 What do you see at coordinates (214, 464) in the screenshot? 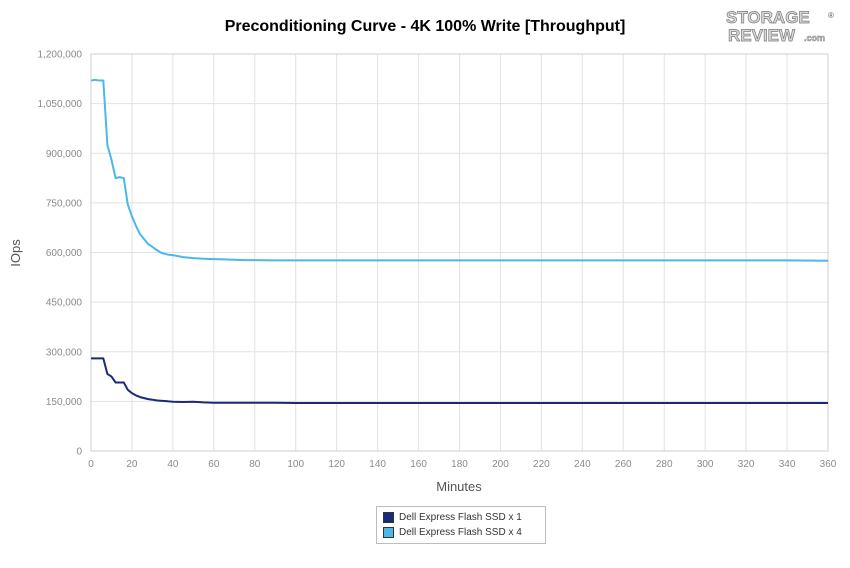
I see `x-tick-label: 60` at bounding box center [214, 464].